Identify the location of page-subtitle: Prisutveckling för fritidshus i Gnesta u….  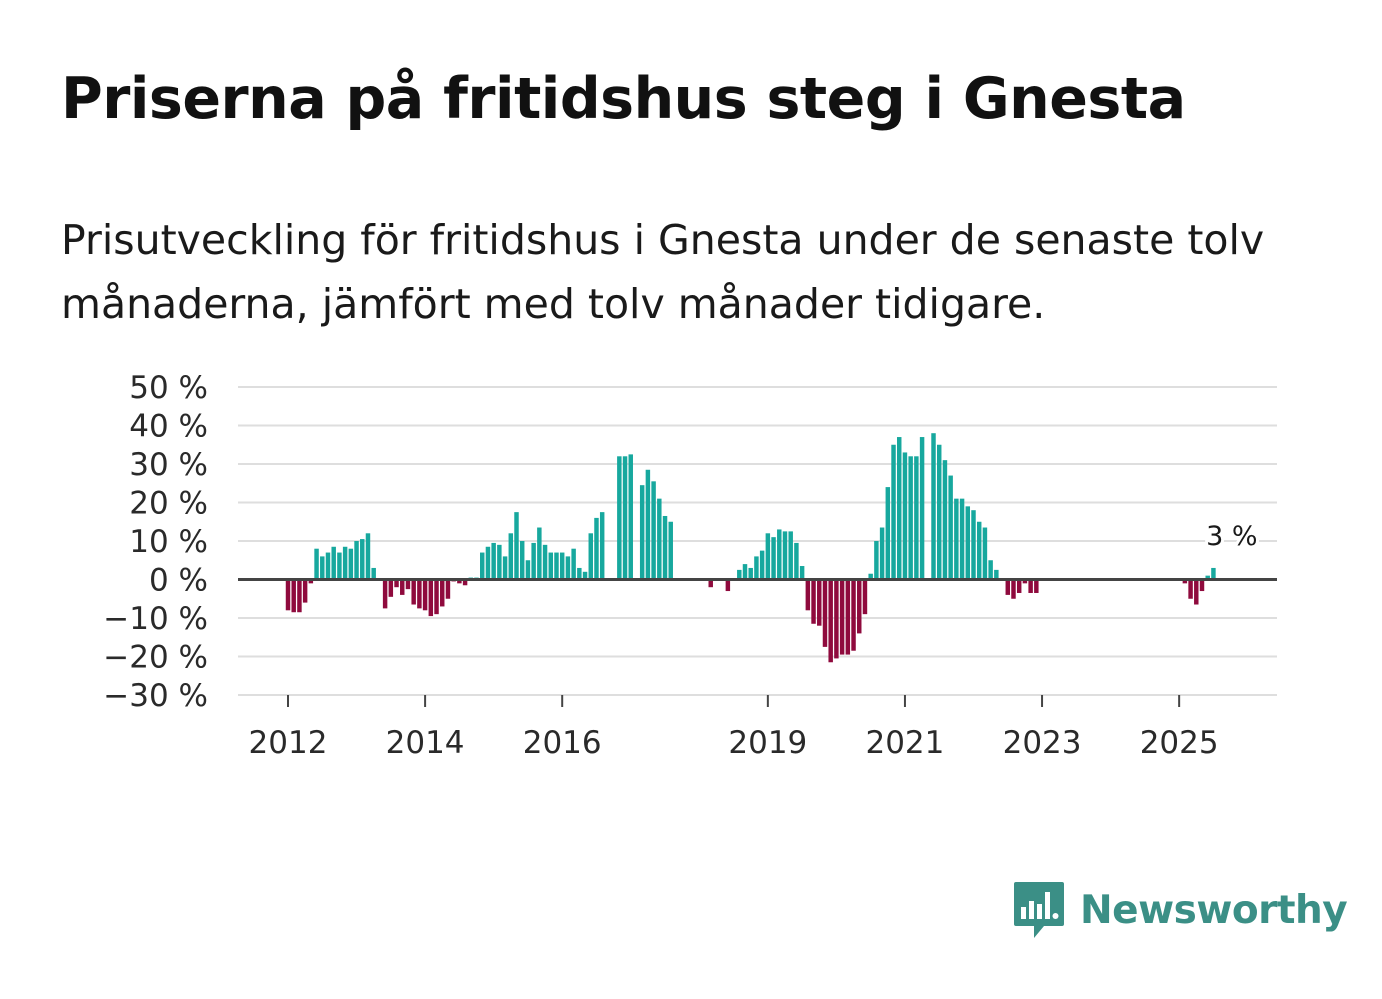
(663, 272).